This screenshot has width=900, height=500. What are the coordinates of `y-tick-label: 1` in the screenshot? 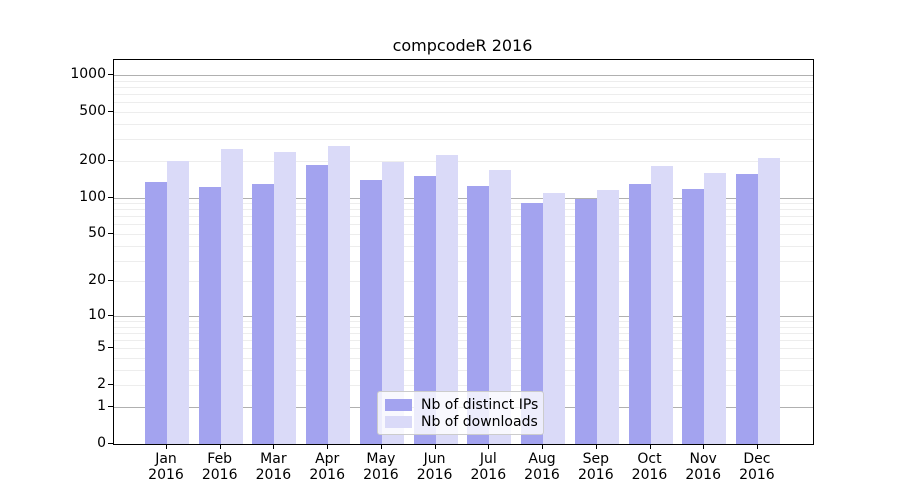 It's located at (101, 406).